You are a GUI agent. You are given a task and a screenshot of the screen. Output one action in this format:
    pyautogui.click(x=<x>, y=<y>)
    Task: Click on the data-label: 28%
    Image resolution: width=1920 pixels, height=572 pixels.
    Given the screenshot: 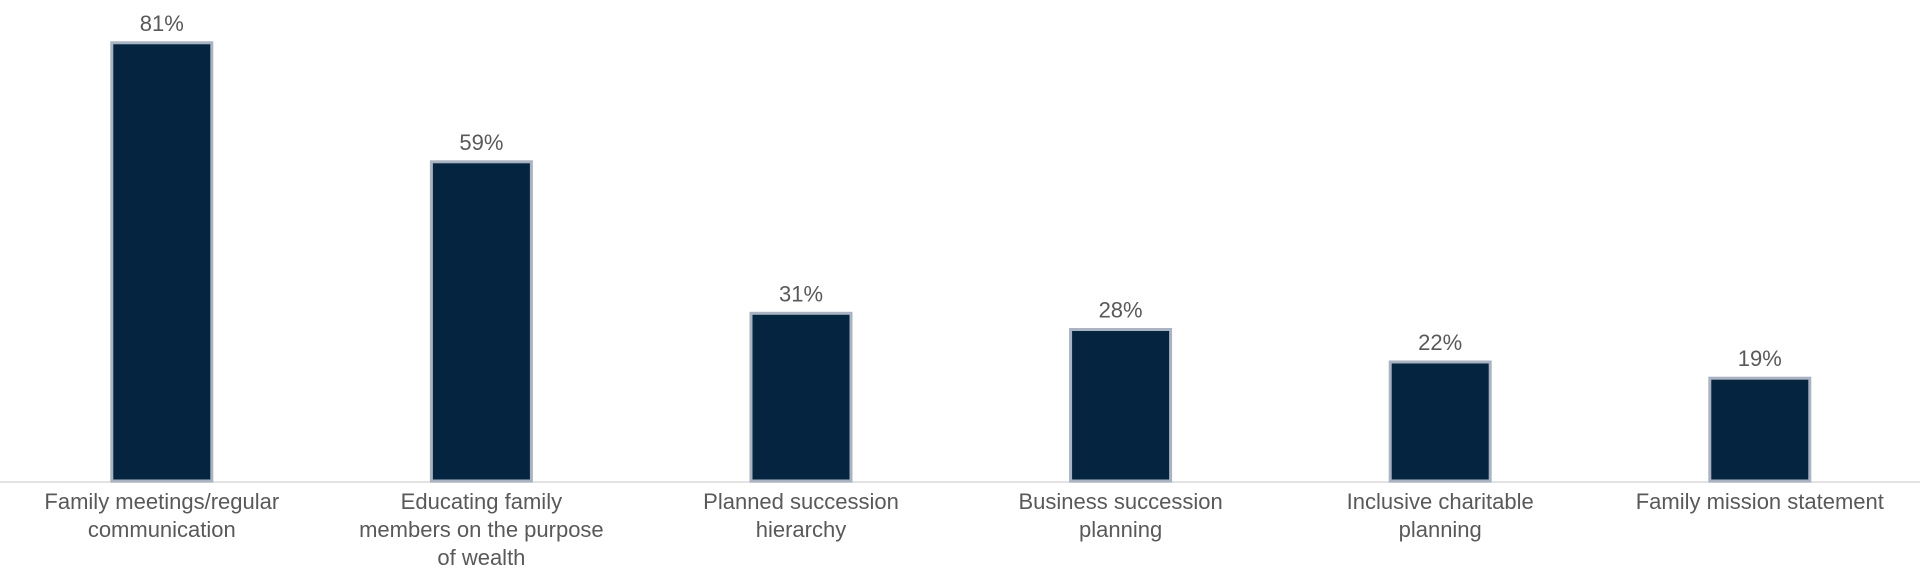 What is the action you would take?
    pyautogui.click(x=1121, y=310)
    